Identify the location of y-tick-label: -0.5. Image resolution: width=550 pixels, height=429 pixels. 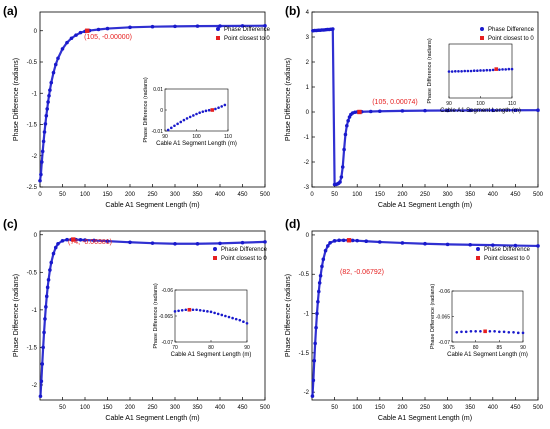
(32, 273).